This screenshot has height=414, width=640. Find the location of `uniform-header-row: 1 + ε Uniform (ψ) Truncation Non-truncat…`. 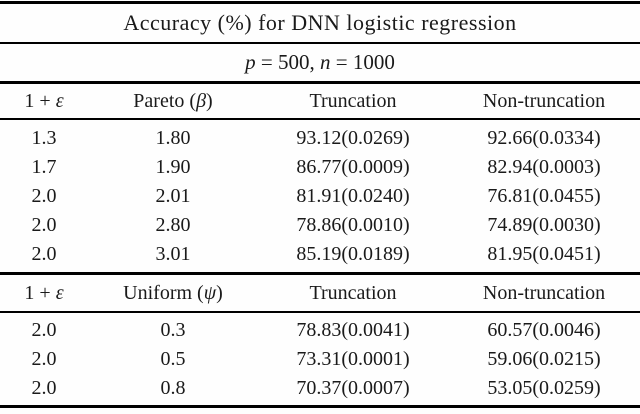

uniform-header-row: 1 + ε Uniform (ψ) Truncation Non-truncat… is located at coordinates (320, 293).